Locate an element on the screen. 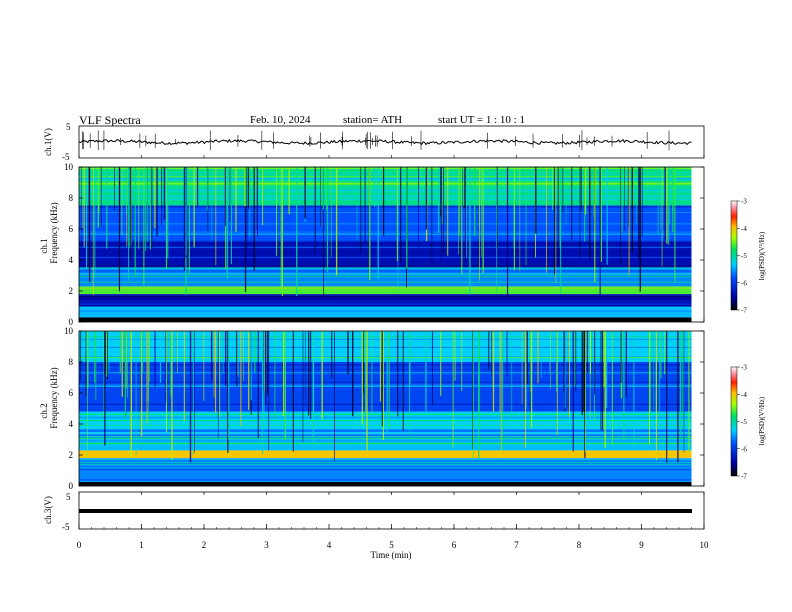 The width and height of the screenshot is (792, 612). ch2-colorbar-label: log(PSD)(V²/Hz) is located at coordinates (762, 420).